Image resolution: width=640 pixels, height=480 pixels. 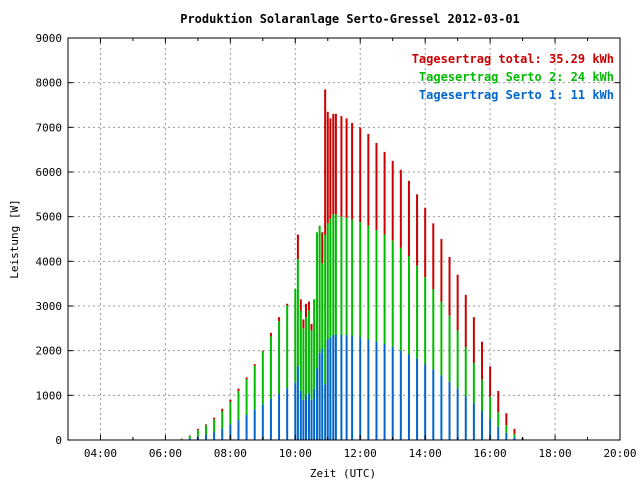 I want to click on y-tick-label: 0, so click(x=58, y=440).